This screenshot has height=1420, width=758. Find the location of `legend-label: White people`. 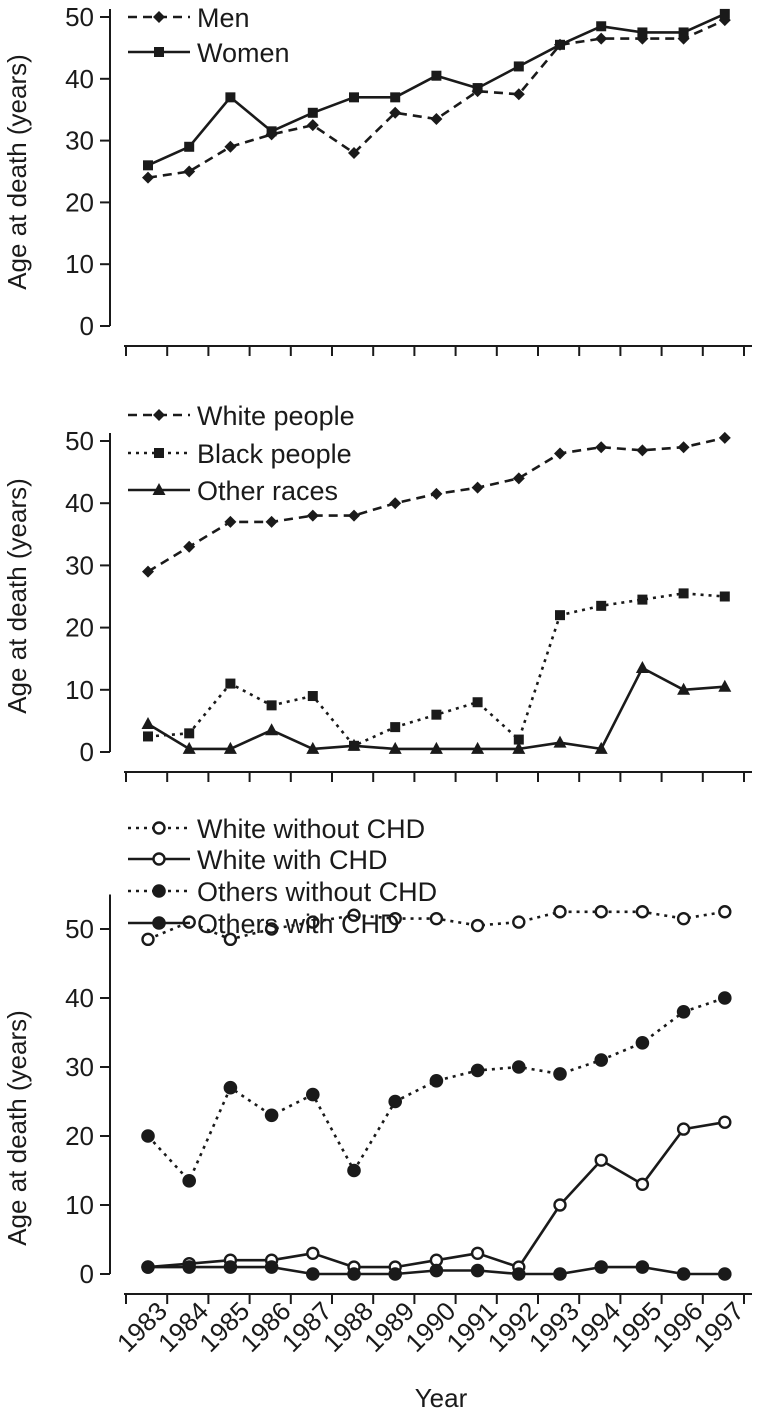

legend-label: White people is located at coordinates (276, 416).